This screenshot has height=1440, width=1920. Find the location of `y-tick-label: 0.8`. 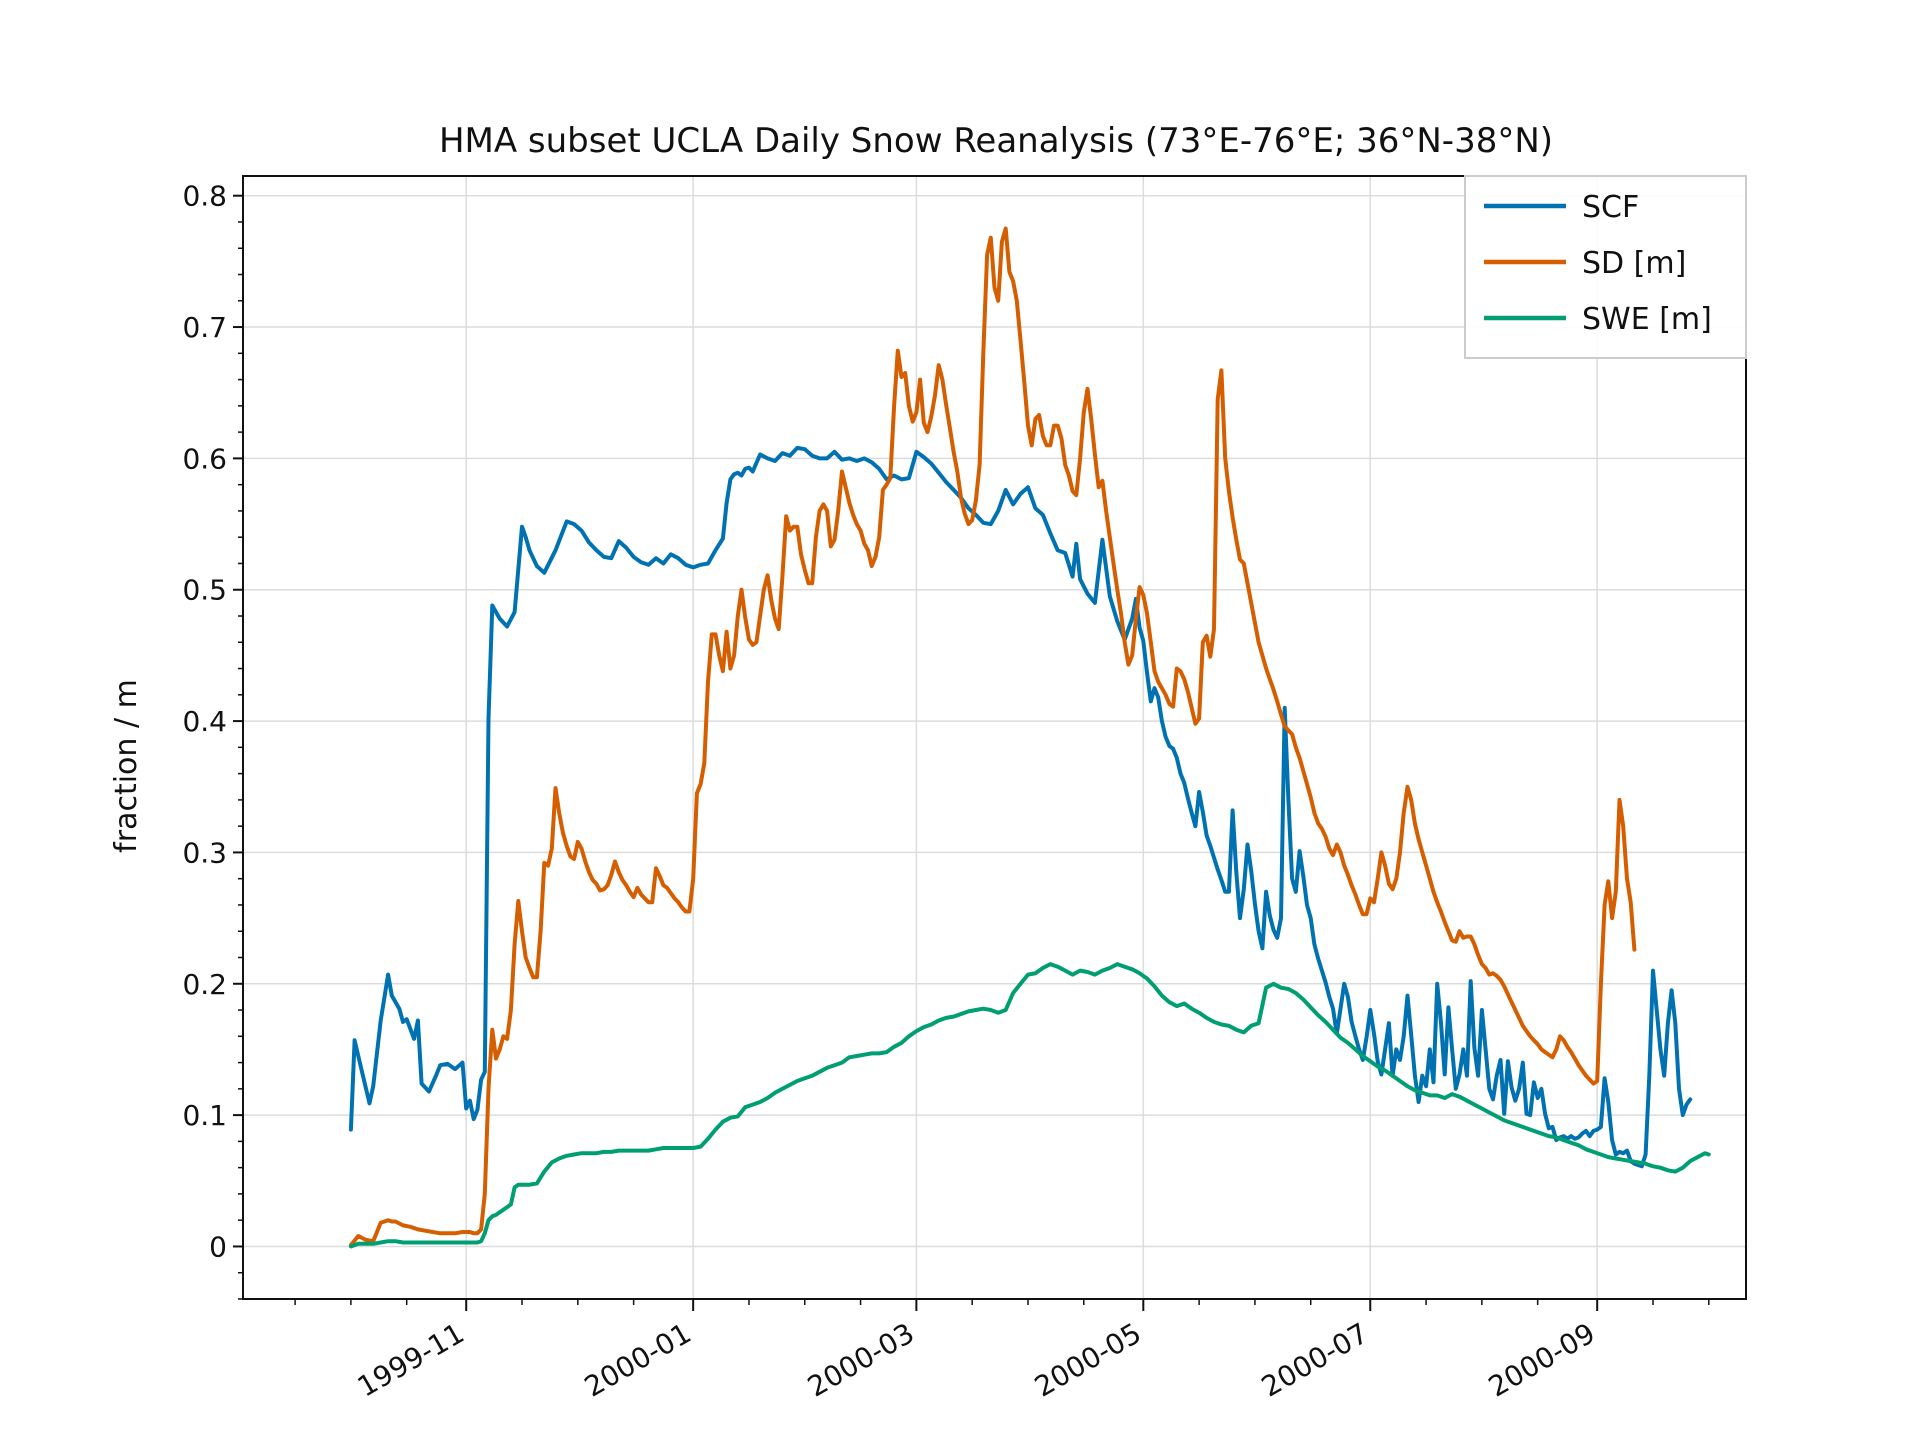

y-tick-label: 0.8 is located at coordinates (204, 196).